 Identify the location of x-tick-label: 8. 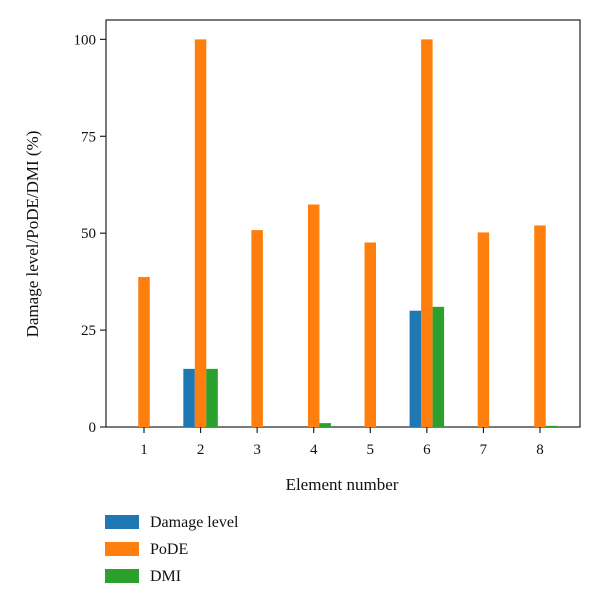
(540, 450).